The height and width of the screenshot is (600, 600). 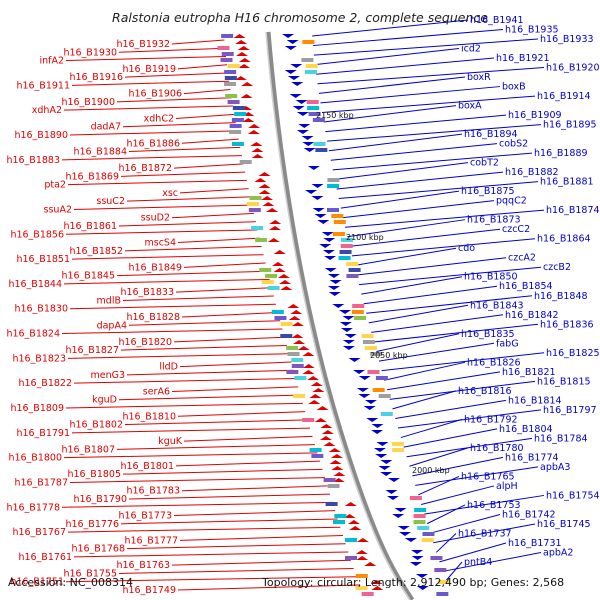 What do you see at coordinates (96, 77) in the screenshot?
I see `gene-label-left: h16_B1916` at bounding box center [96, 77].